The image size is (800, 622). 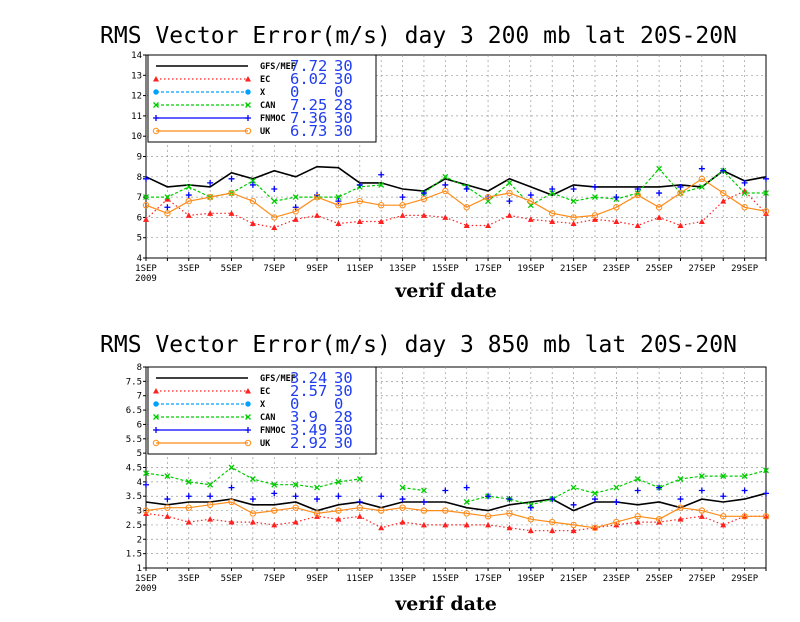 I want to click on y-tick-label: 4, so click(x=139, y=259).